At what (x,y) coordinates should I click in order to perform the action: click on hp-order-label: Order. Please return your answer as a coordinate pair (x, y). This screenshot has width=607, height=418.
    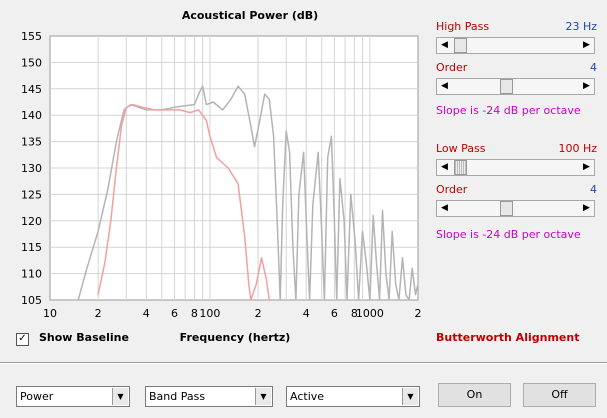
    Looking at the image, I should click on (452, 67).